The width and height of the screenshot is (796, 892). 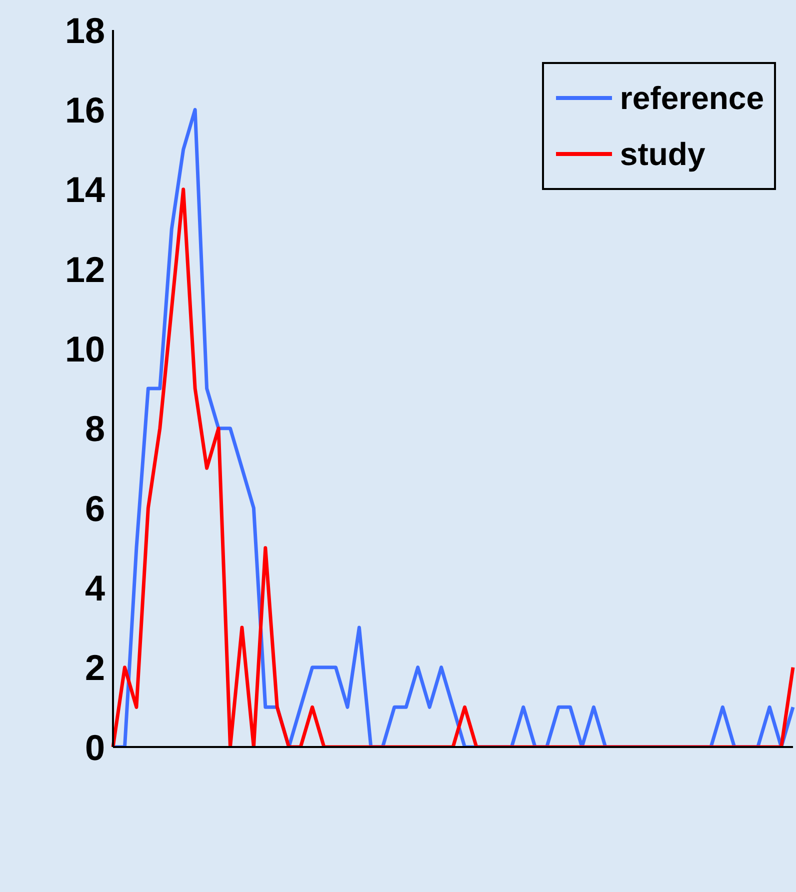 I want to click on y-tick-label: 10, so click(x=84, y=349).